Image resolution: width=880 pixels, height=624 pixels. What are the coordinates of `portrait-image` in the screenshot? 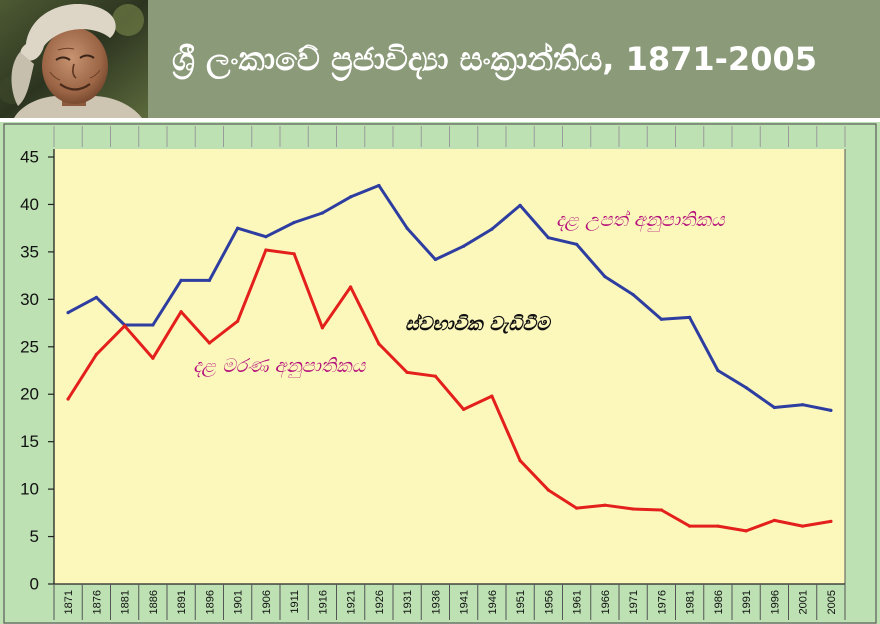 It's located at (74, 59).